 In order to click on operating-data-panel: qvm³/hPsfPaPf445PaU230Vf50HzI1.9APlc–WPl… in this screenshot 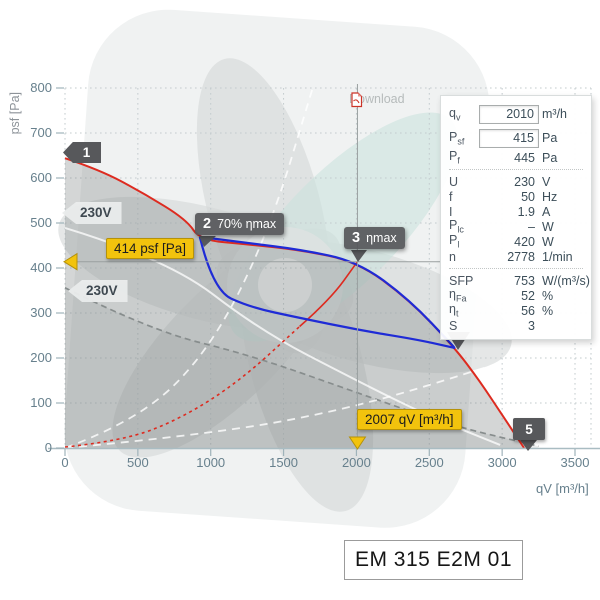, I will do `click(516, 217)`.